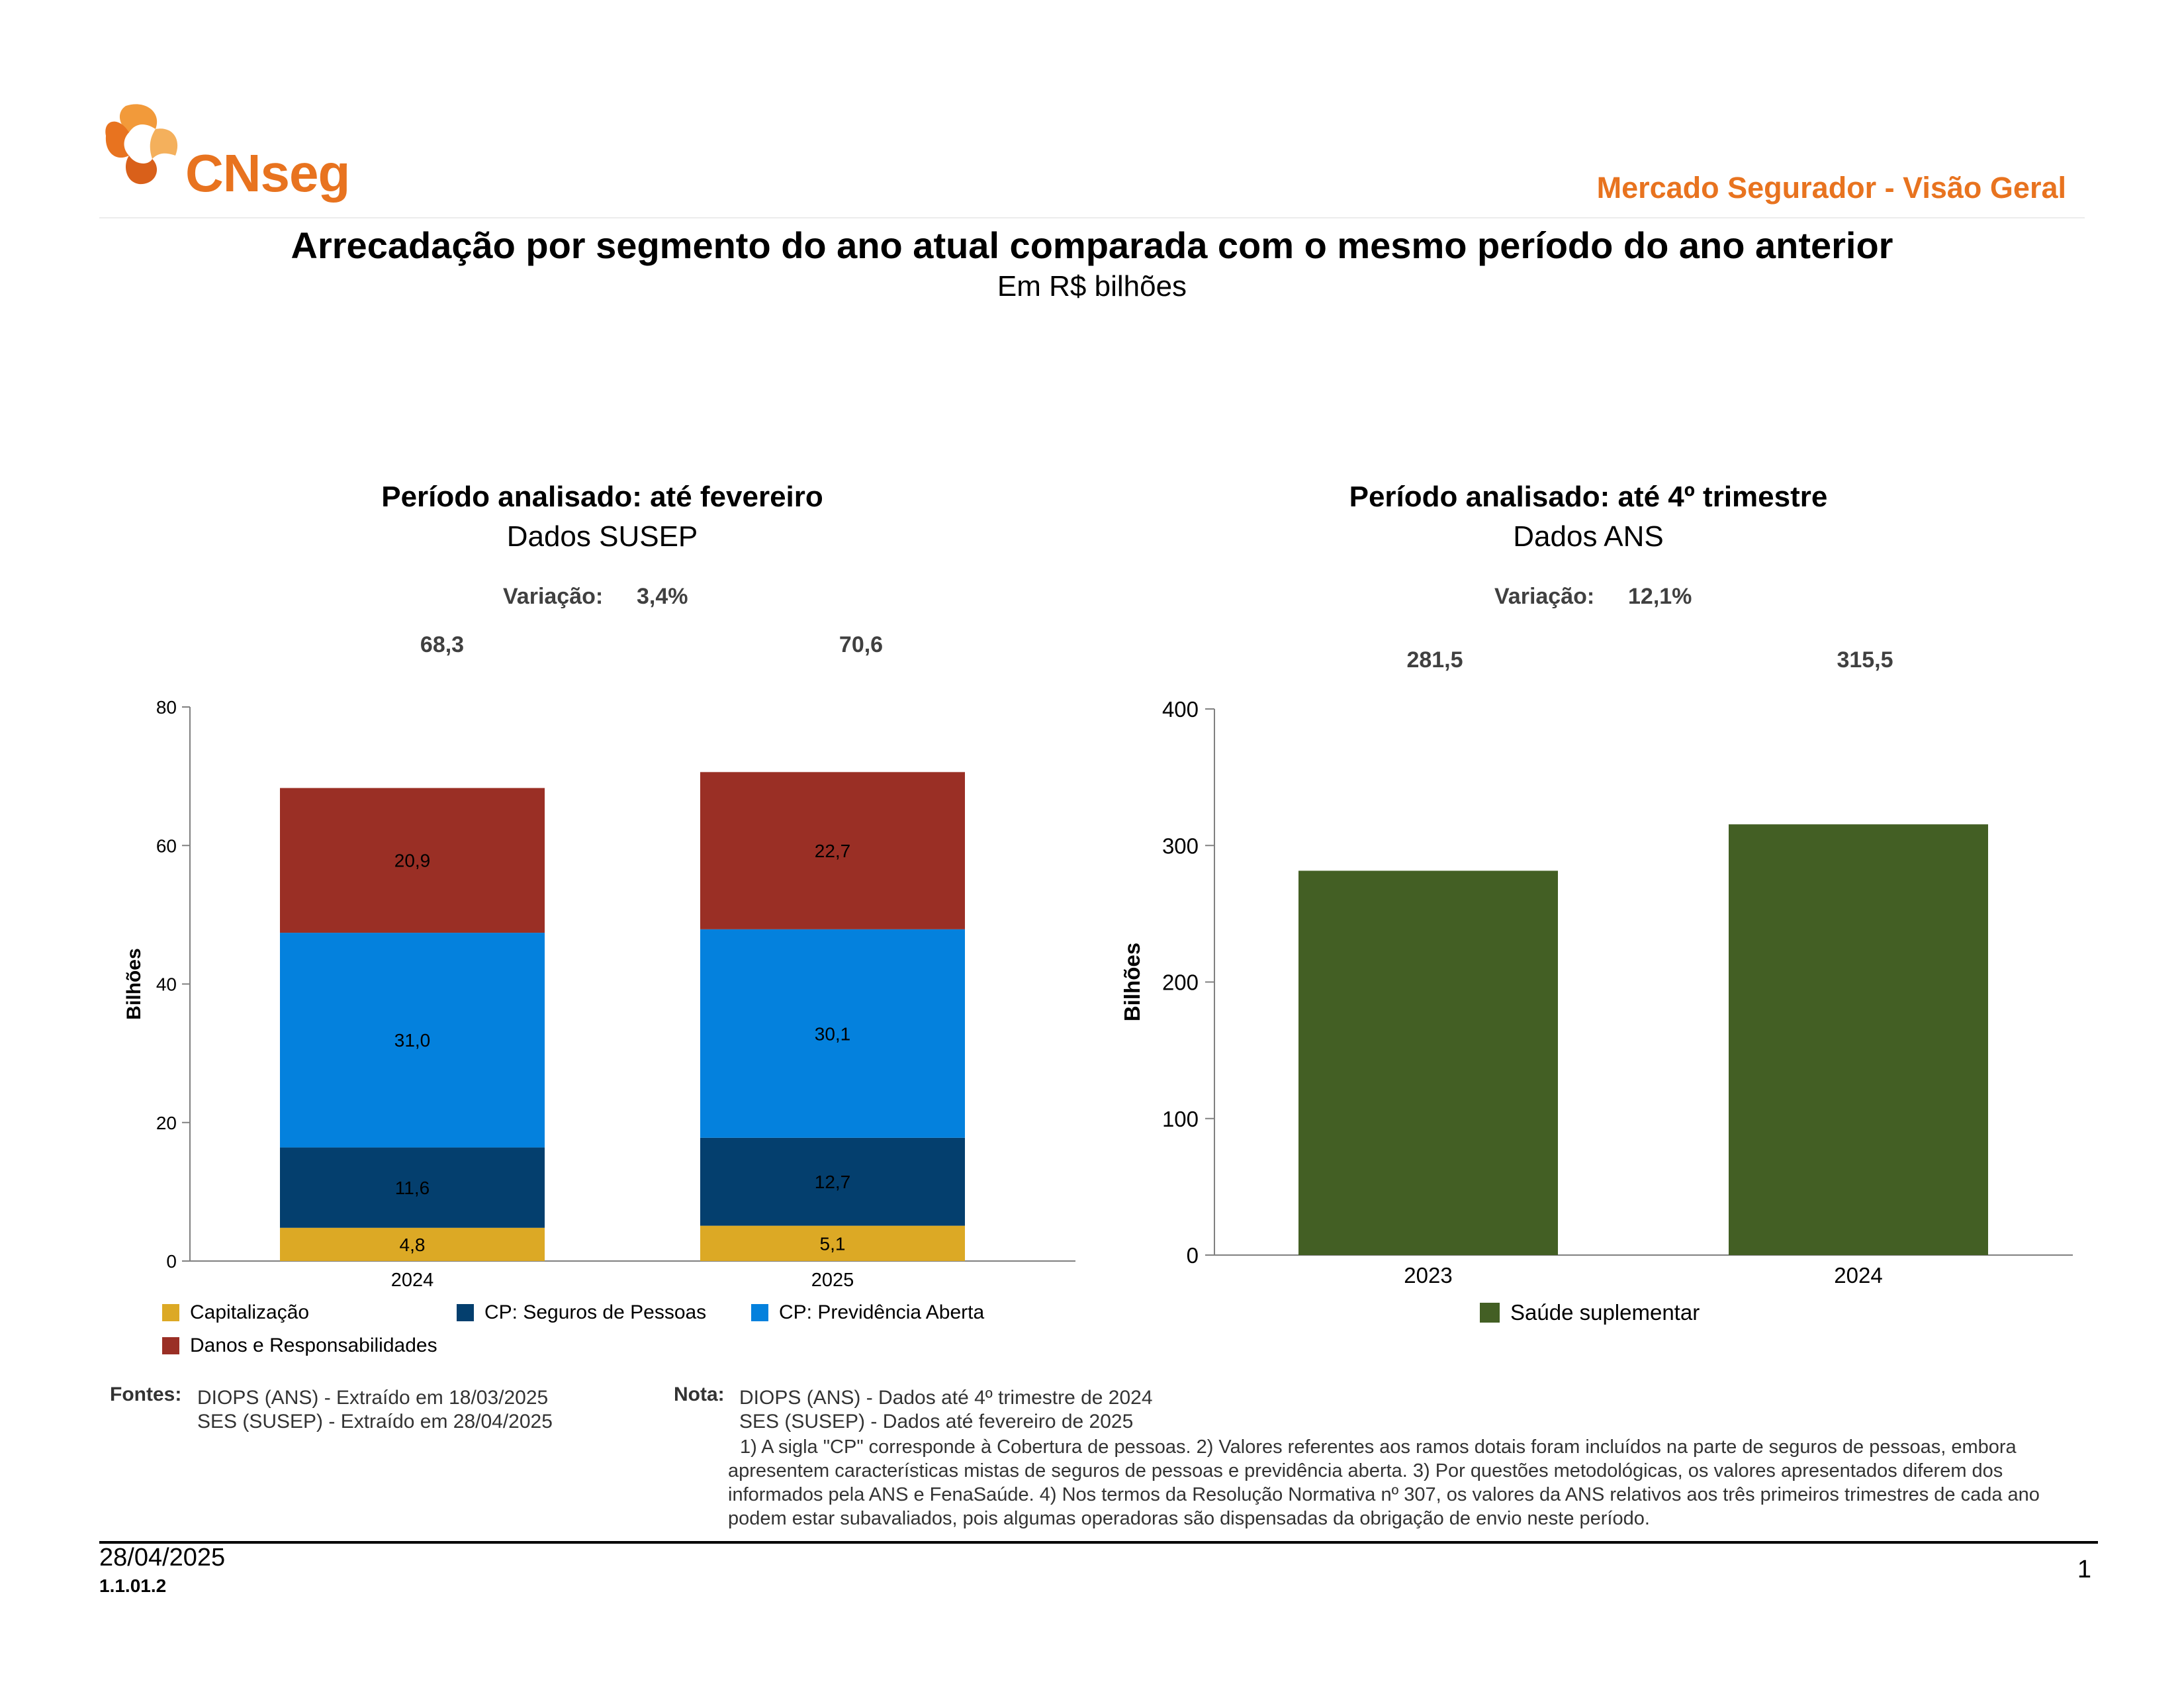 Image resolution: width=2184 pixels, height=1688 pixels. Describe the element at coordinates (1831, 188) in the screenshot. I see `section-title: Mercado Segurador - Visão Geral` at that location.